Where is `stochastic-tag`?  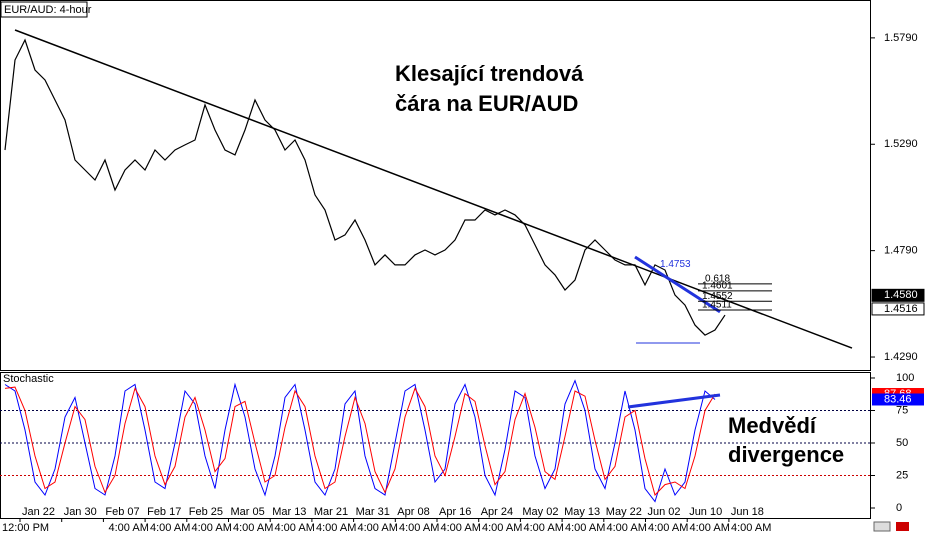
stochastic-tag is located at coordinates (898, 399).